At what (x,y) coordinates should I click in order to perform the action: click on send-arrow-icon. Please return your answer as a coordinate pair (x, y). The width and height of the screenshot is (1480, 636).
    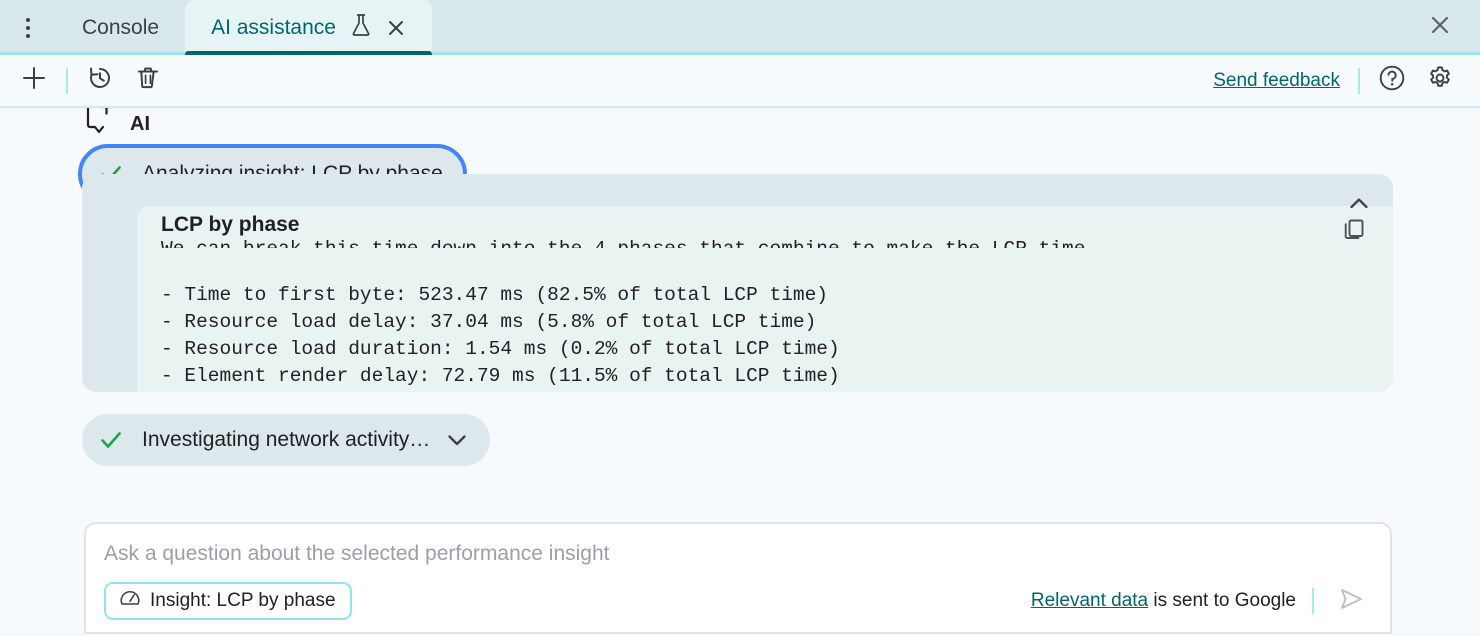
    Looking at the image, I should click on (1351, 601).